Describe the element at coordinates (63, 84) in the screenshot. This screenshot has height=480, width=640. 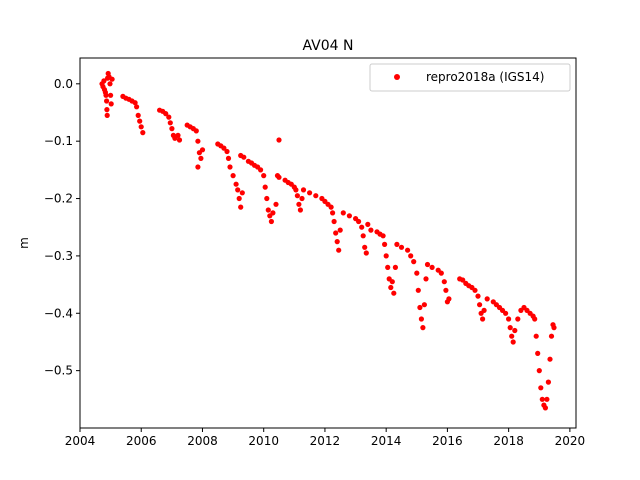
I see `y-tick-label: 0.0` at that location.